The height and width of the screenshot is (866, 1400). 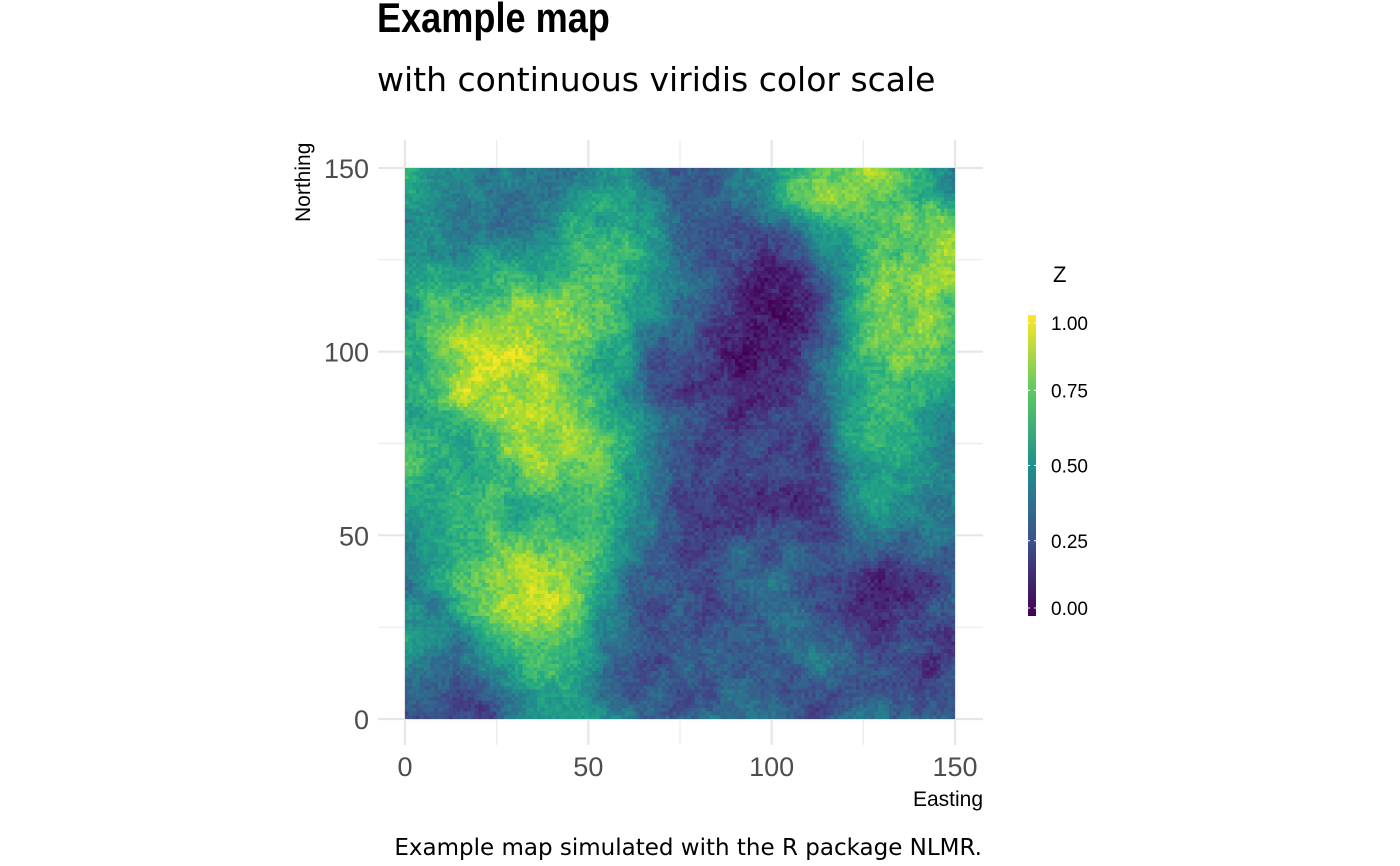 I want to click on colorbar-ticks: 0.00 0.25 0.50 0.75 1.00, so click(x=1058, y=467).